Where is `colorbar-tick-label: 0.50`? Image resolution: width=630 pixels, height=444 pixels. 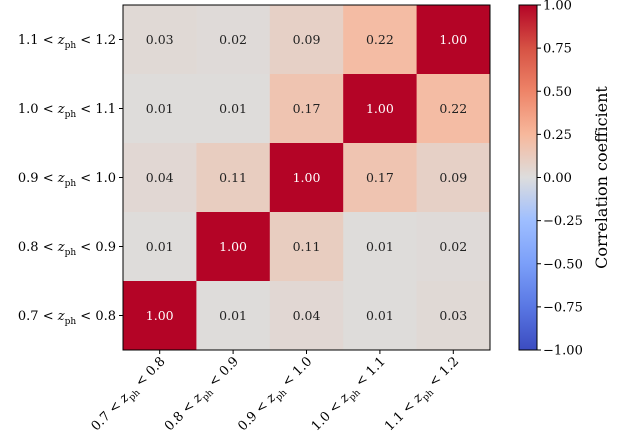
colorbar-tick-label: 0.50 is located at coordinates (557, 92).